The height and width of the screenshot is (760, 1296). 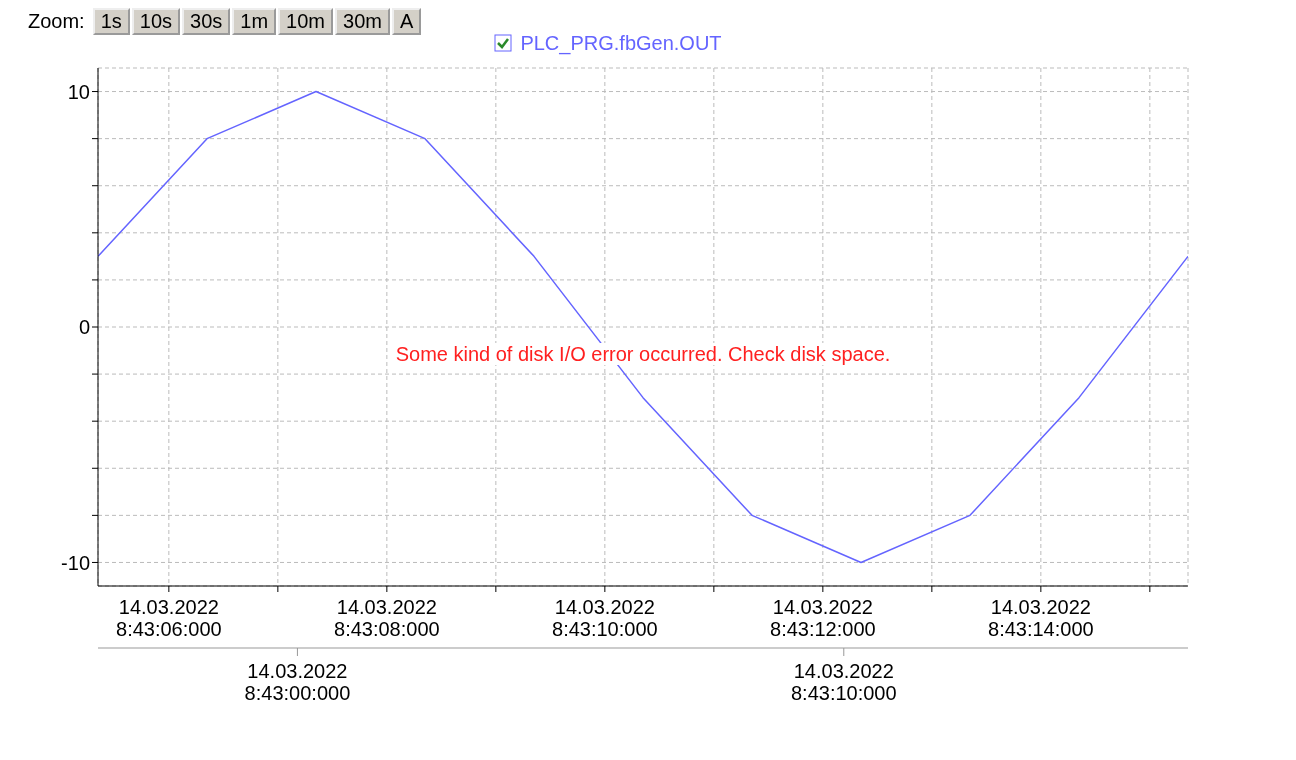 I want to click on x-tick-label: 14.03.2022 8:43:10:000, so click(x=605, y=618).